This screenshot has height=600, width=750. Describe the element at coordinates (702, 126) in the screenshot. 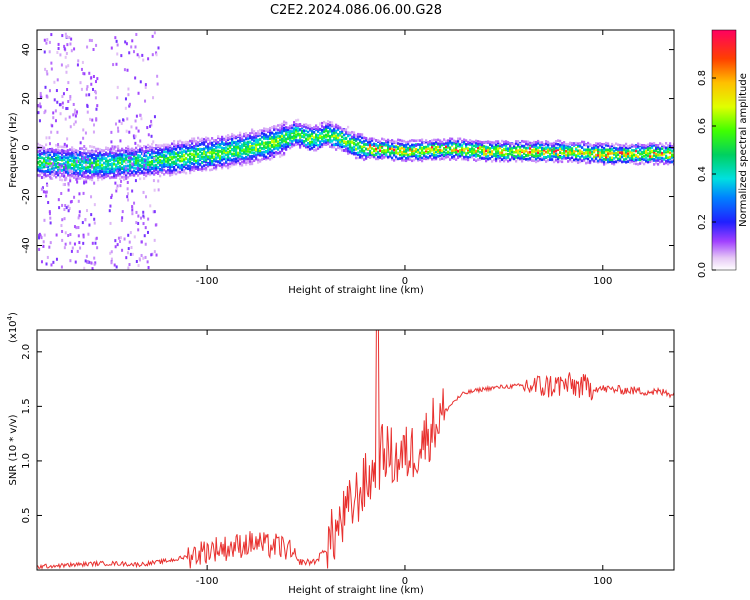

I see `colorbar-tick-label: 0.6` at that location.